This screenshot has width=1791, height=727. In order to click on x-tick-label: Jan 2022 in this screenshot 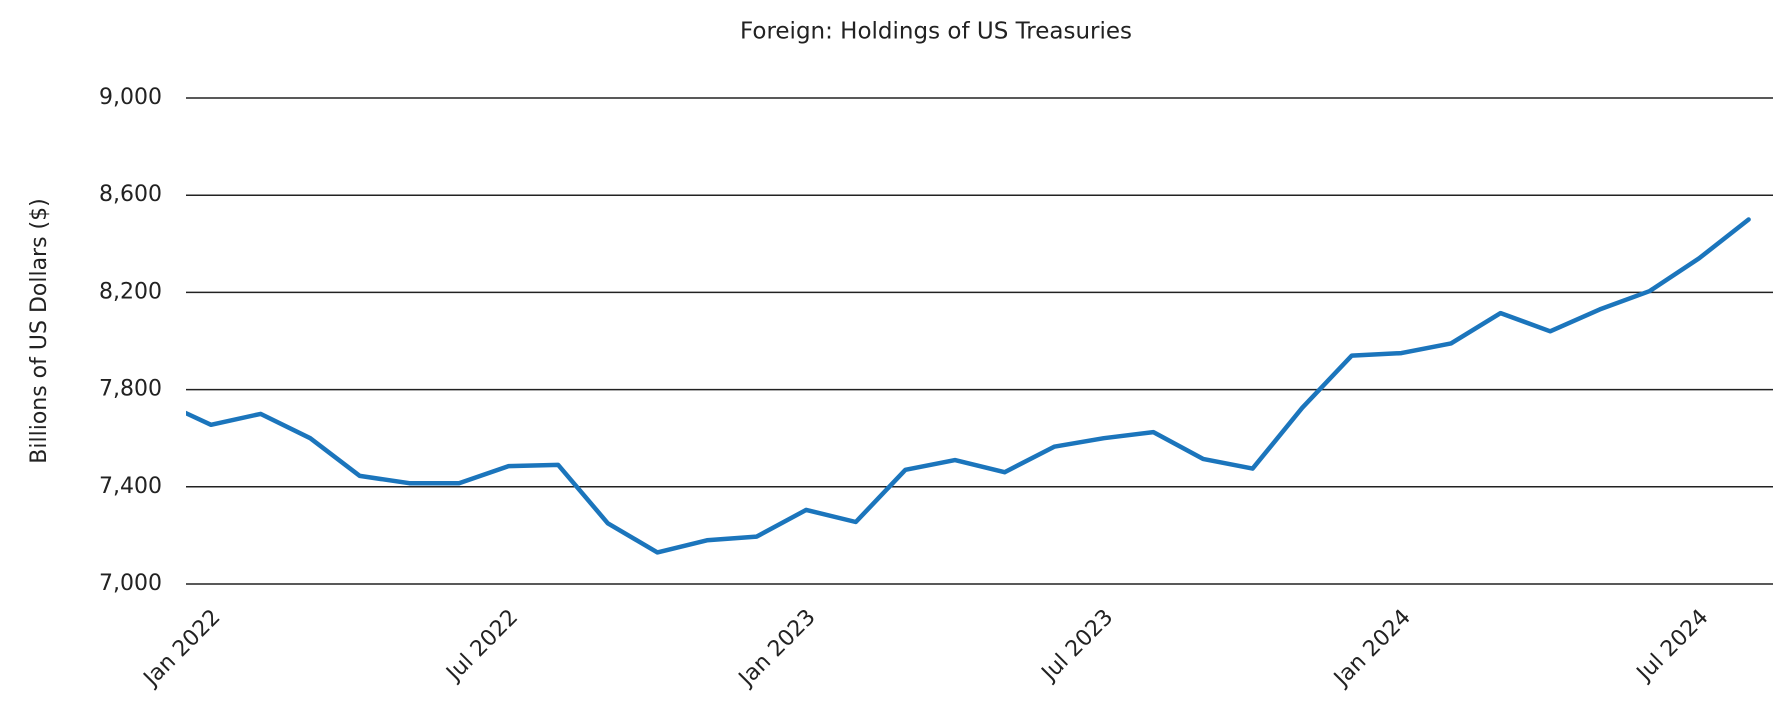, I will do `click(182, 649)`.